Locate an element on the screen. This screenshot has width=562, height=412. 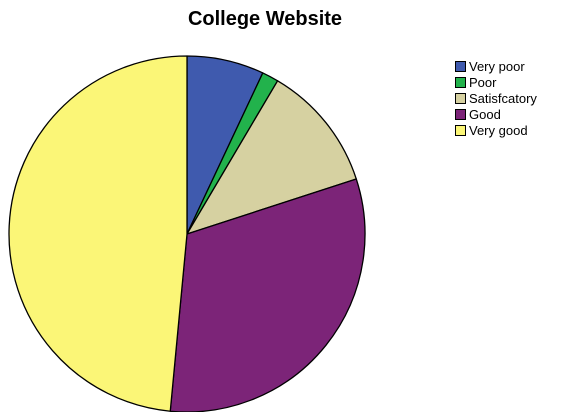
legend-item-very-poor: Very poor is located at coordinates (496, 66).